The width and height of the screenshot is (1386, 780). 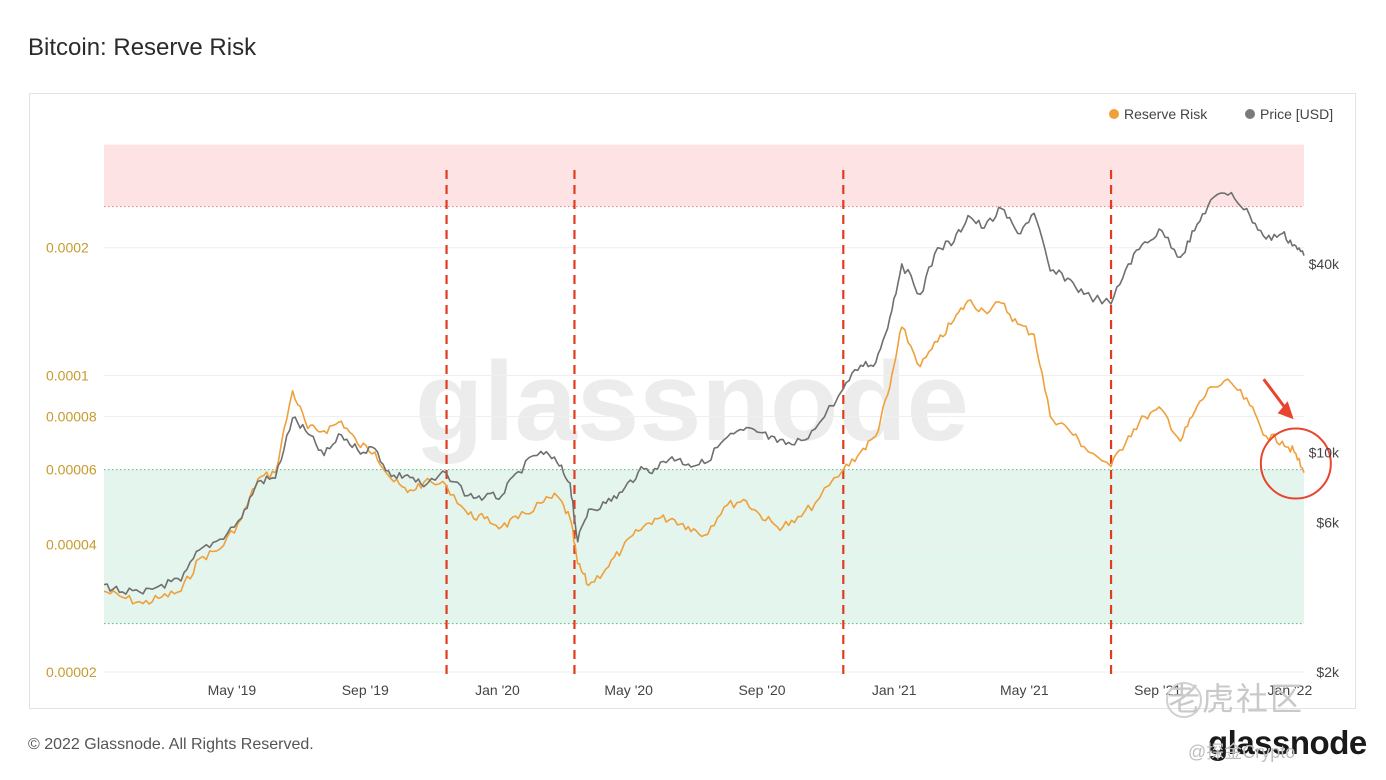 I want to click on community-logo-icon, so click(x=1184, y=700).